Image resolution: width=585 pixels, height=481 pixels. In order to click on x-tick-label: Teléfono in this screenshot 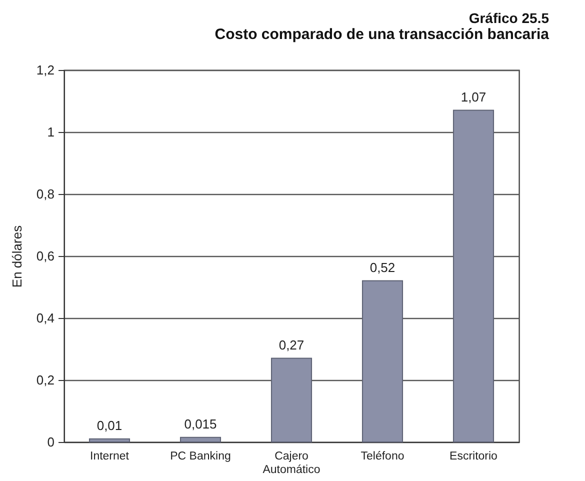, I will do `click(382, 456)`.